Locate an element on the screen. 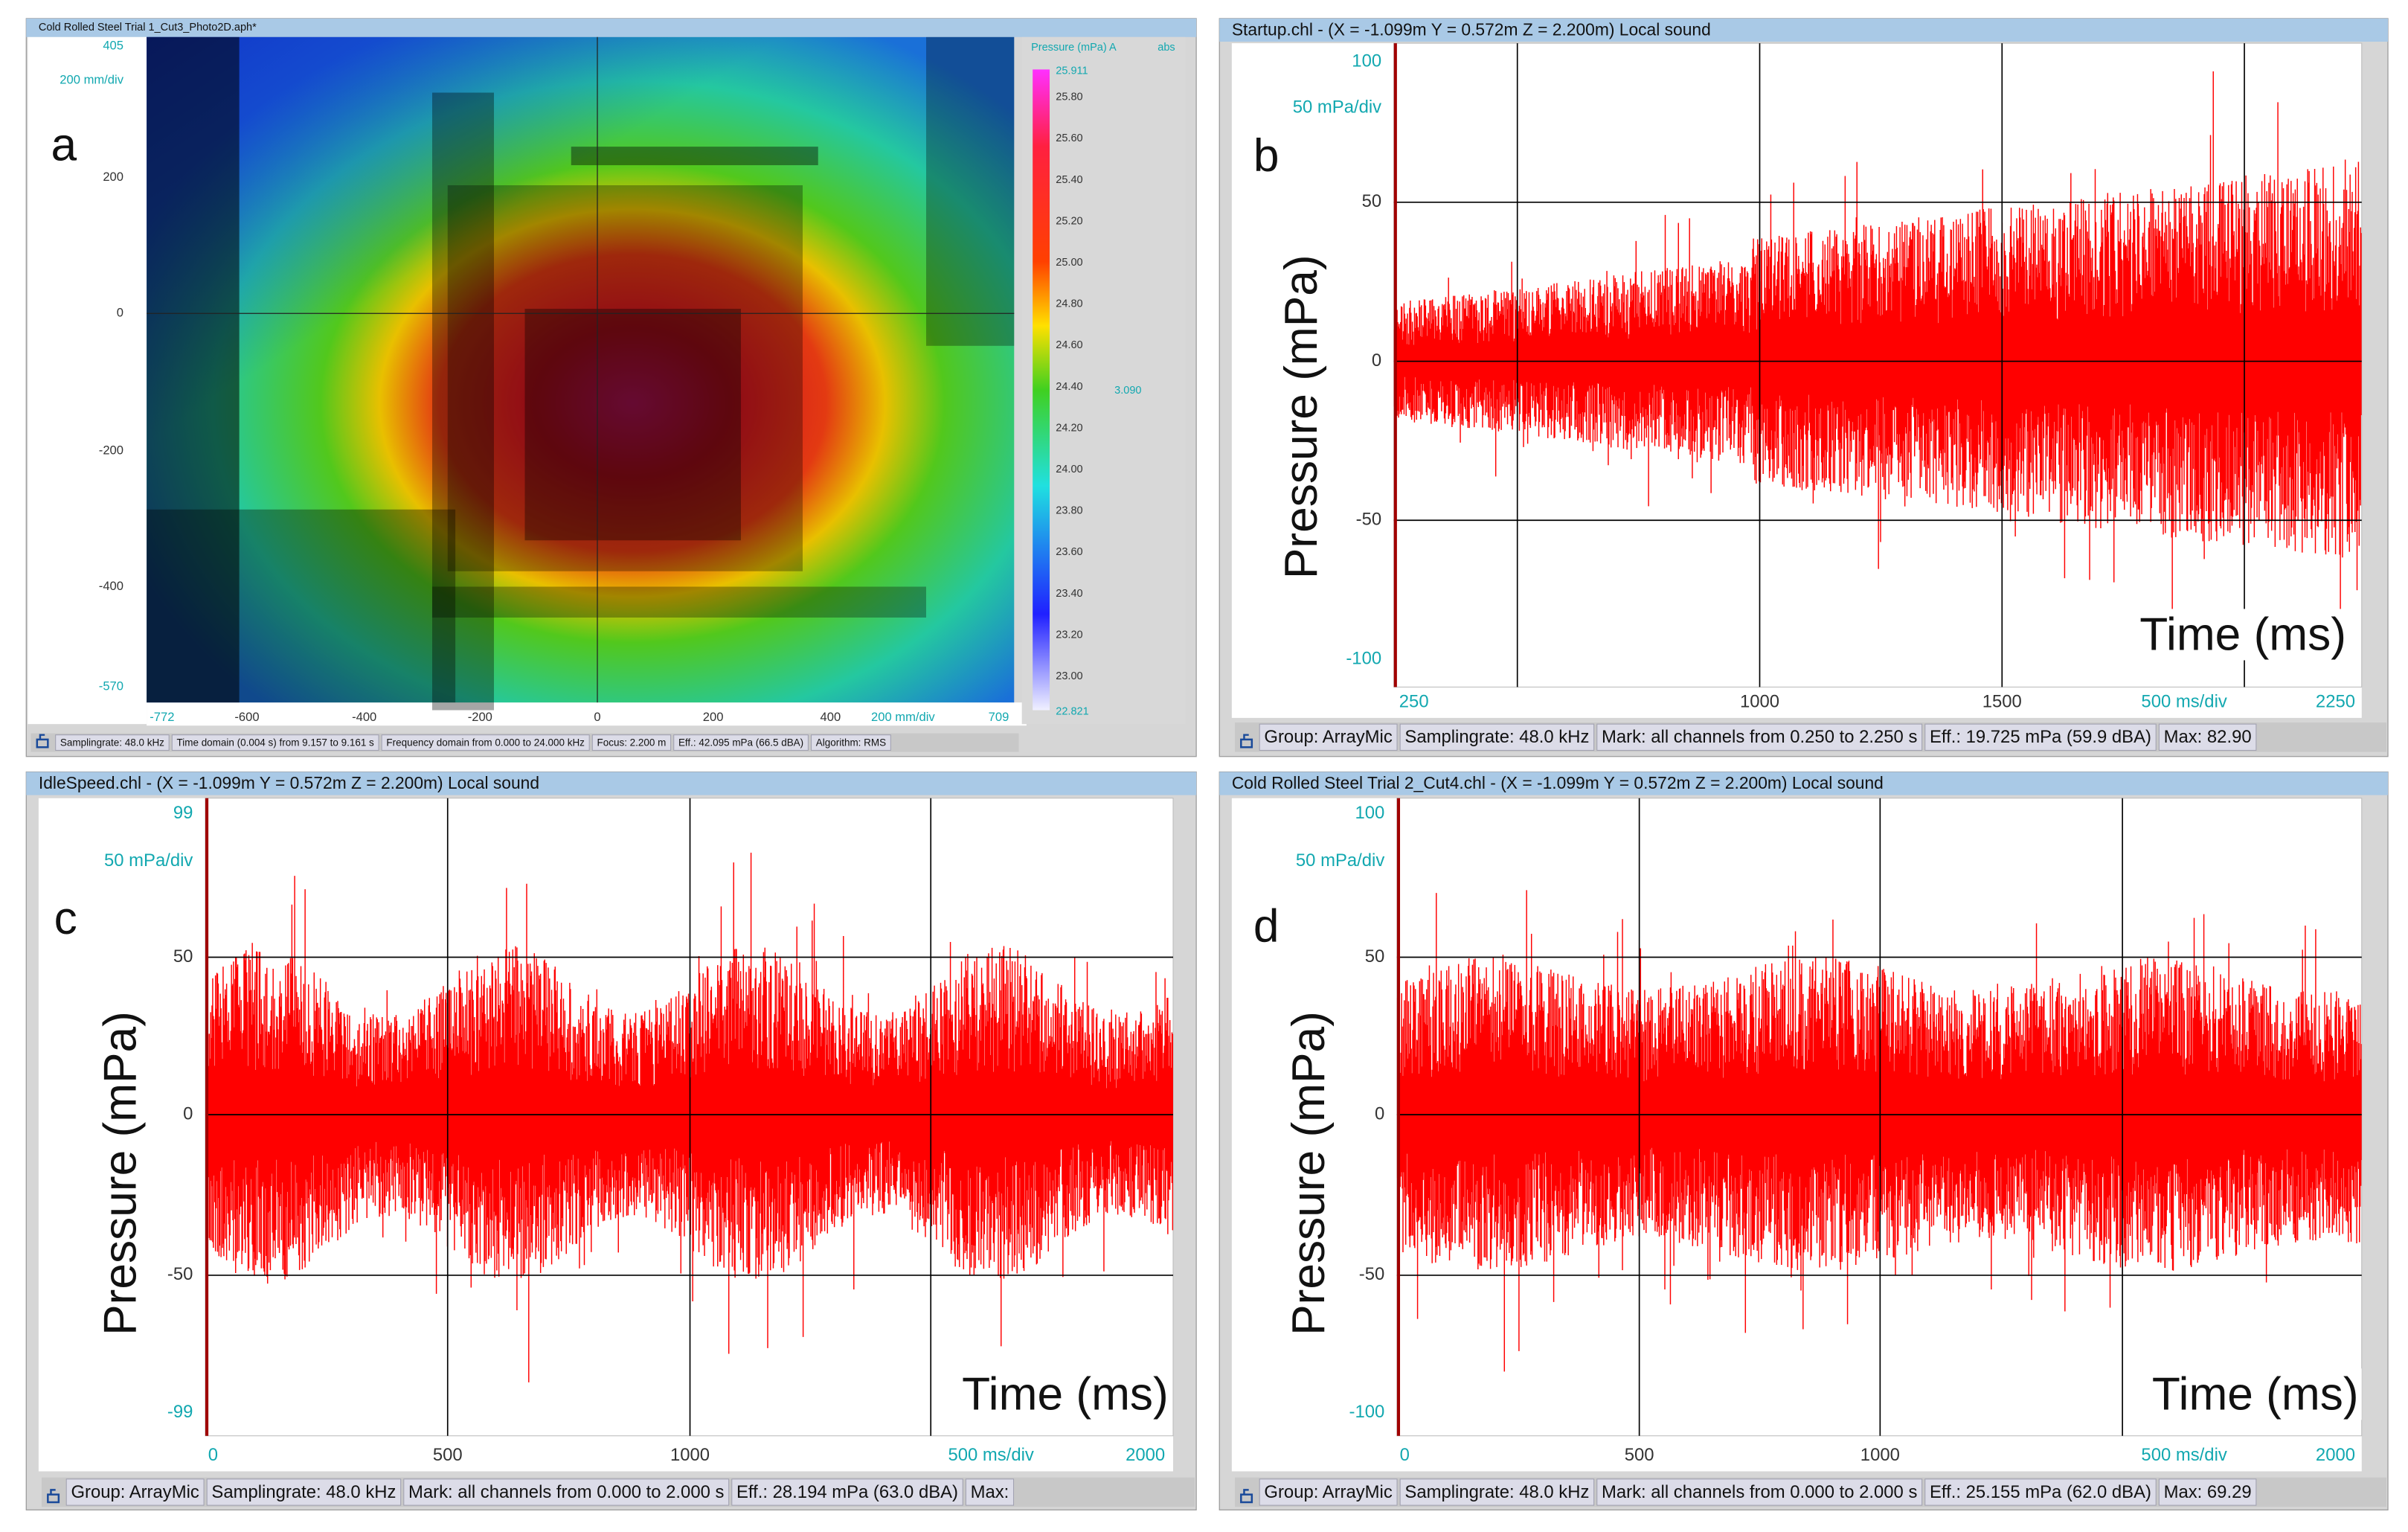 Image resolution: width=2408 pixels, height=1532 pixels. colorbar-label: 23.80 is located at coordinates (1069, 511).